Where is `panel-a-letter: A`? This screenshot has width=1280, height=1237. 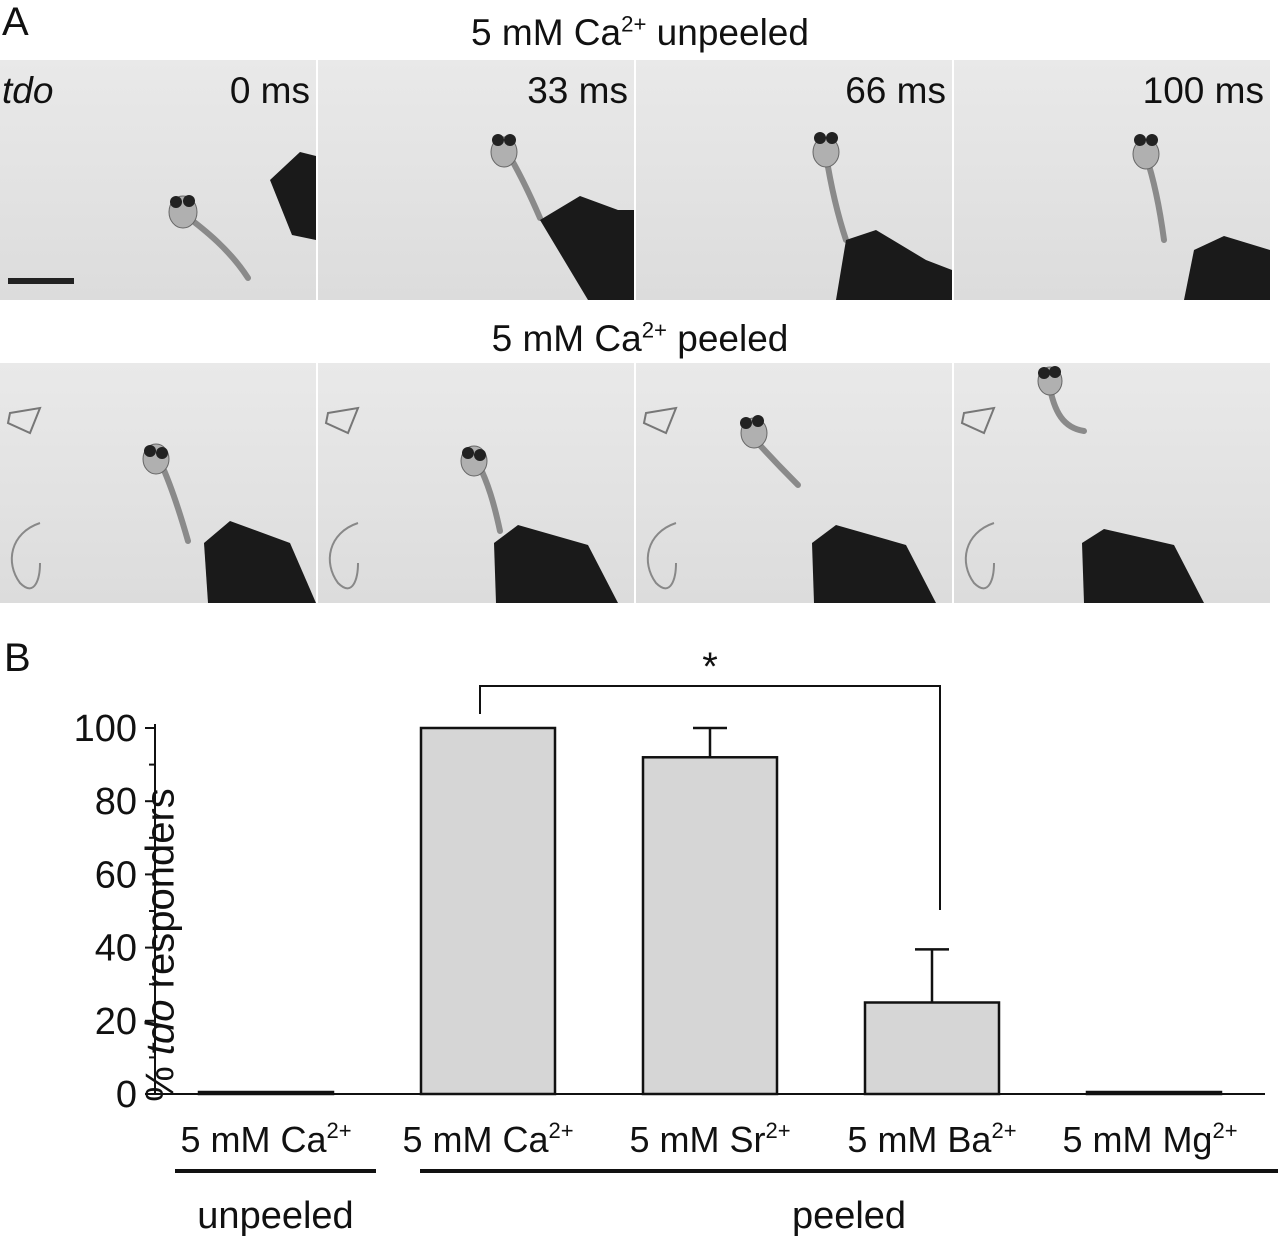
panel-a-letter: A is located at coordinates (15, 22).